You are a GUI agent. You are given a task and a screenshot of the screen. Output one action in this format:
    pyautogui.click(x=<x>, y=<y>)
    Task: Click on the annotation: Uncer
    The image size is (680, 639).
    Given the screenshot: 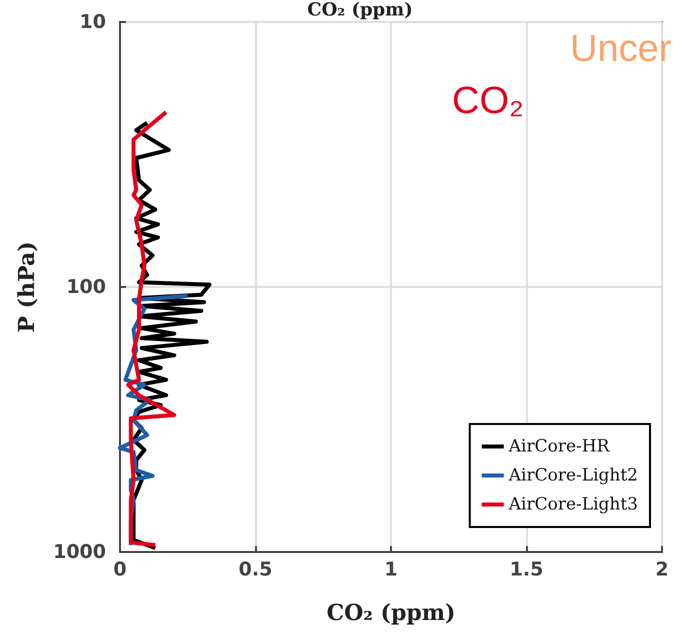 What is the action you would take?
    pyautogui.click(x=621, y=49)
    